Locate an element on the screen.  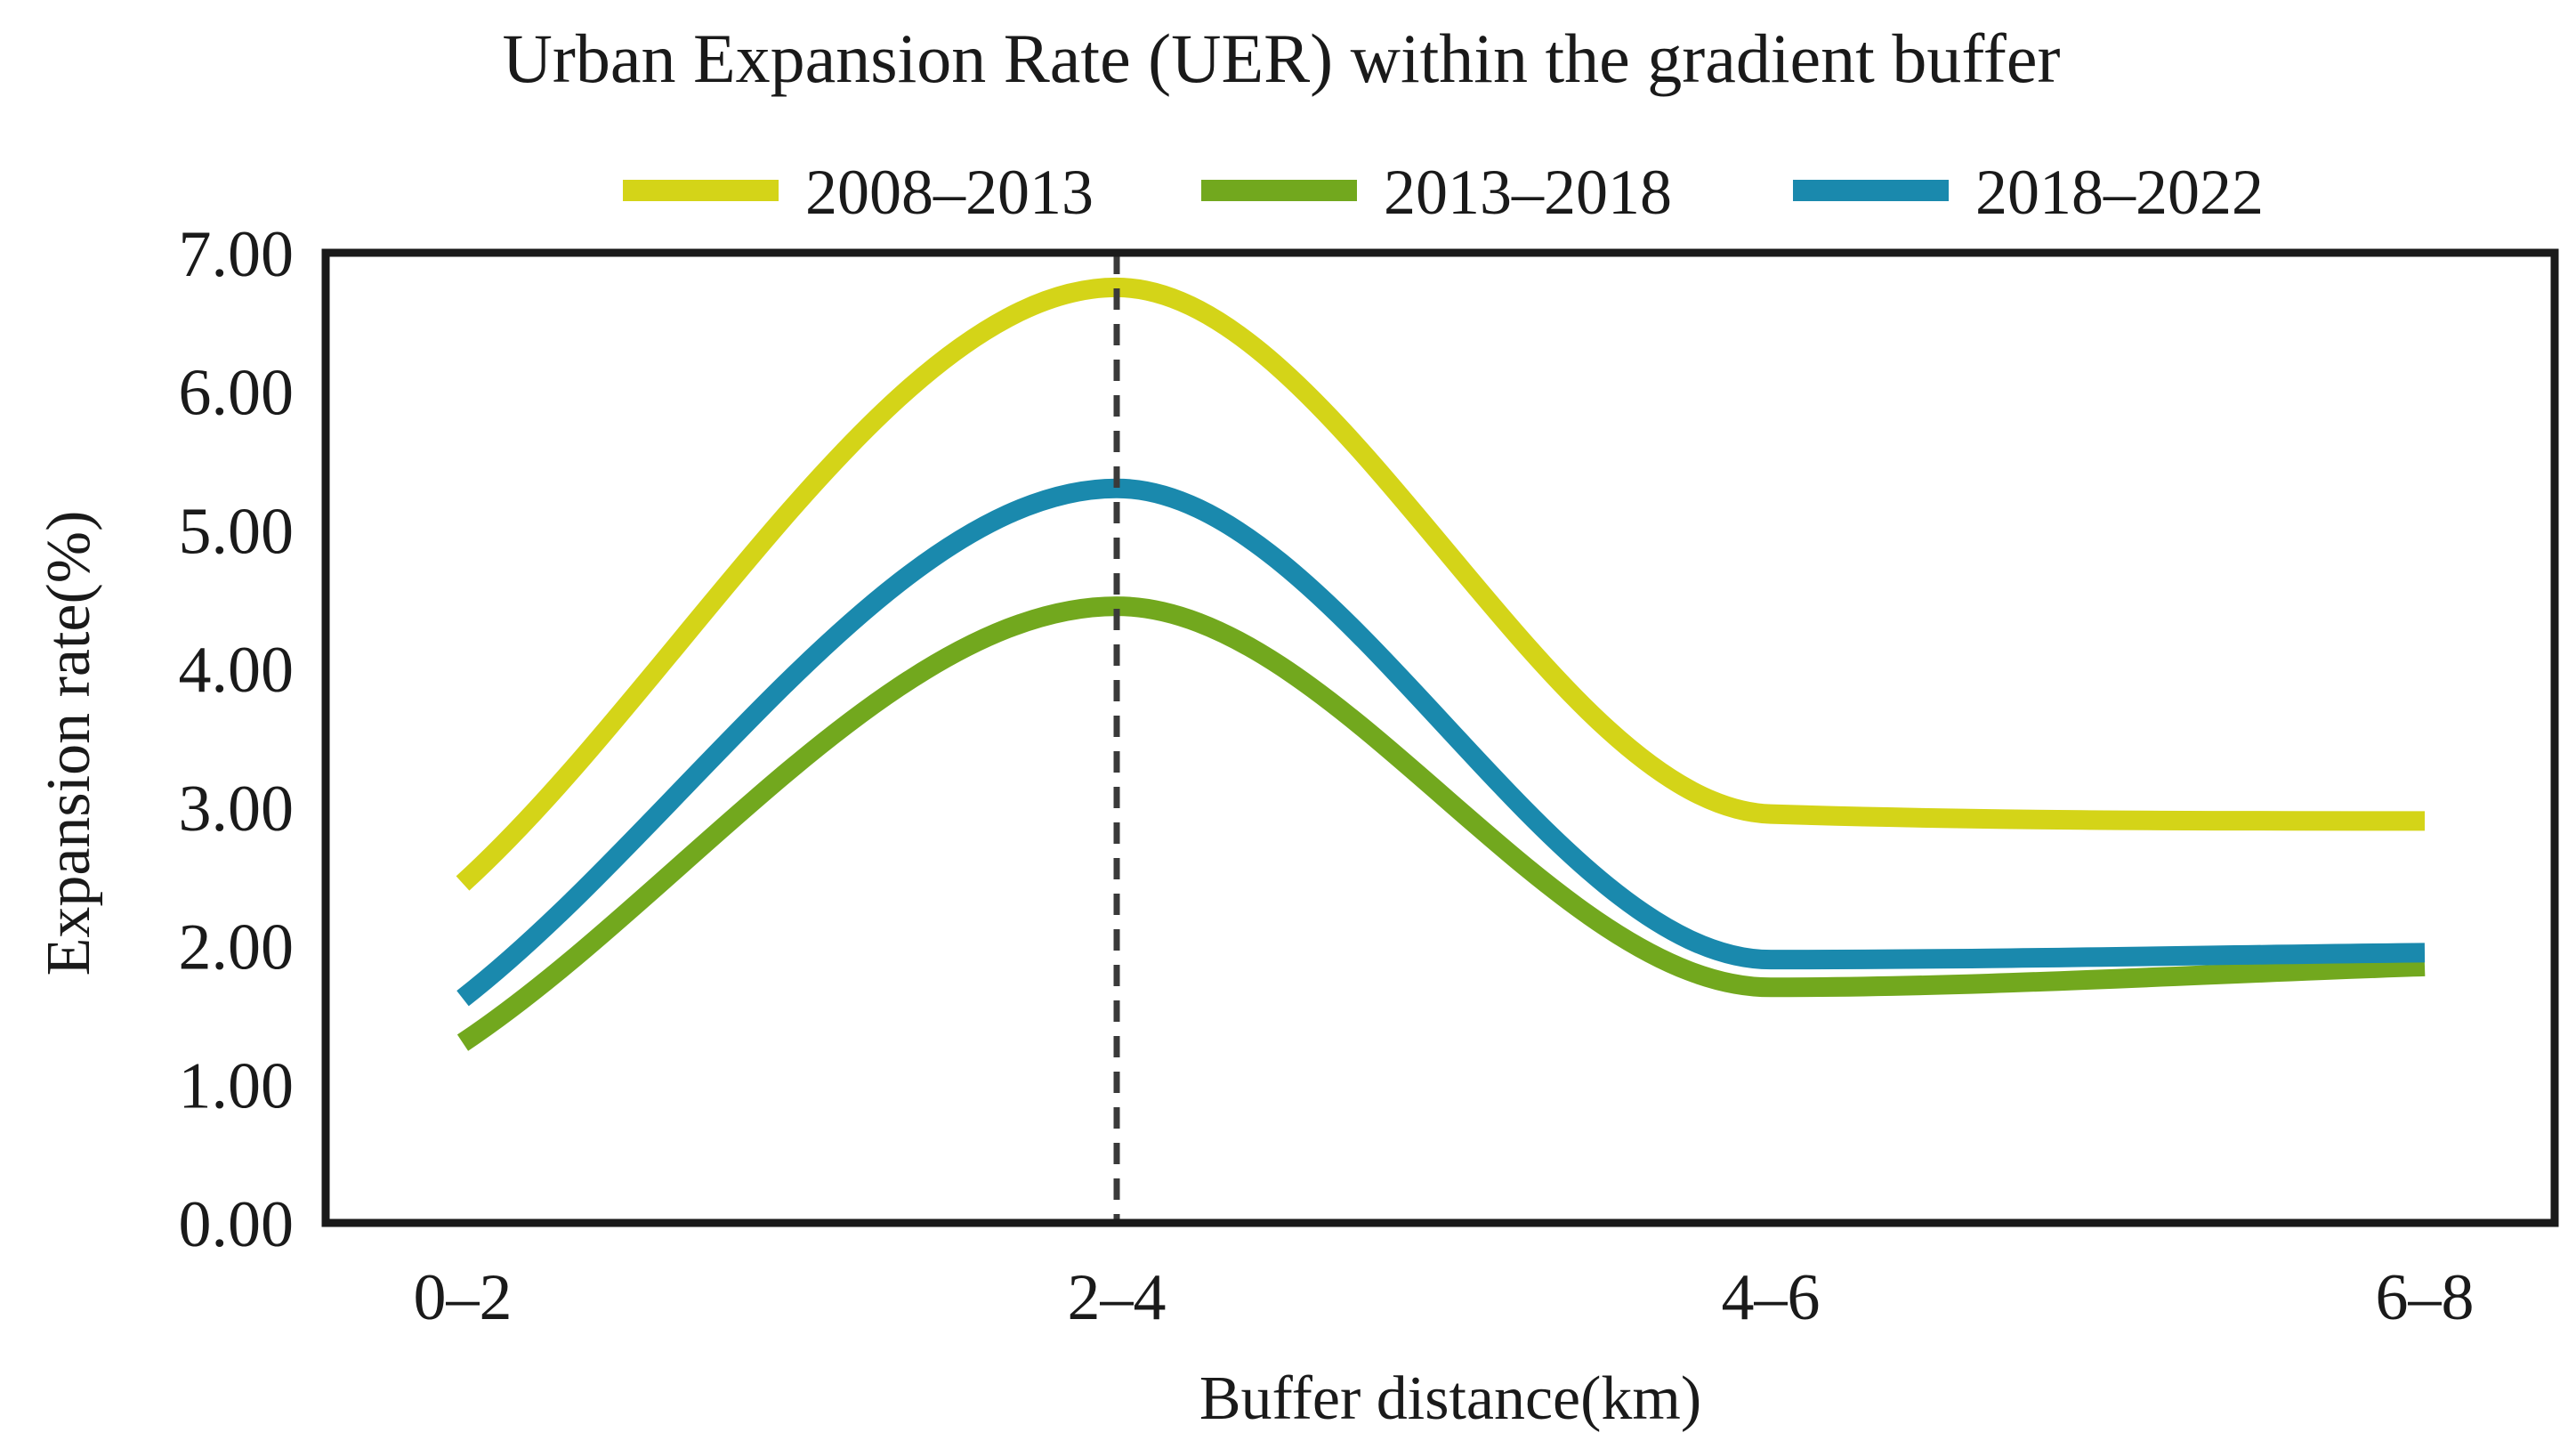
y-tick-label: 3.00 is located at coordinates (237, 810).